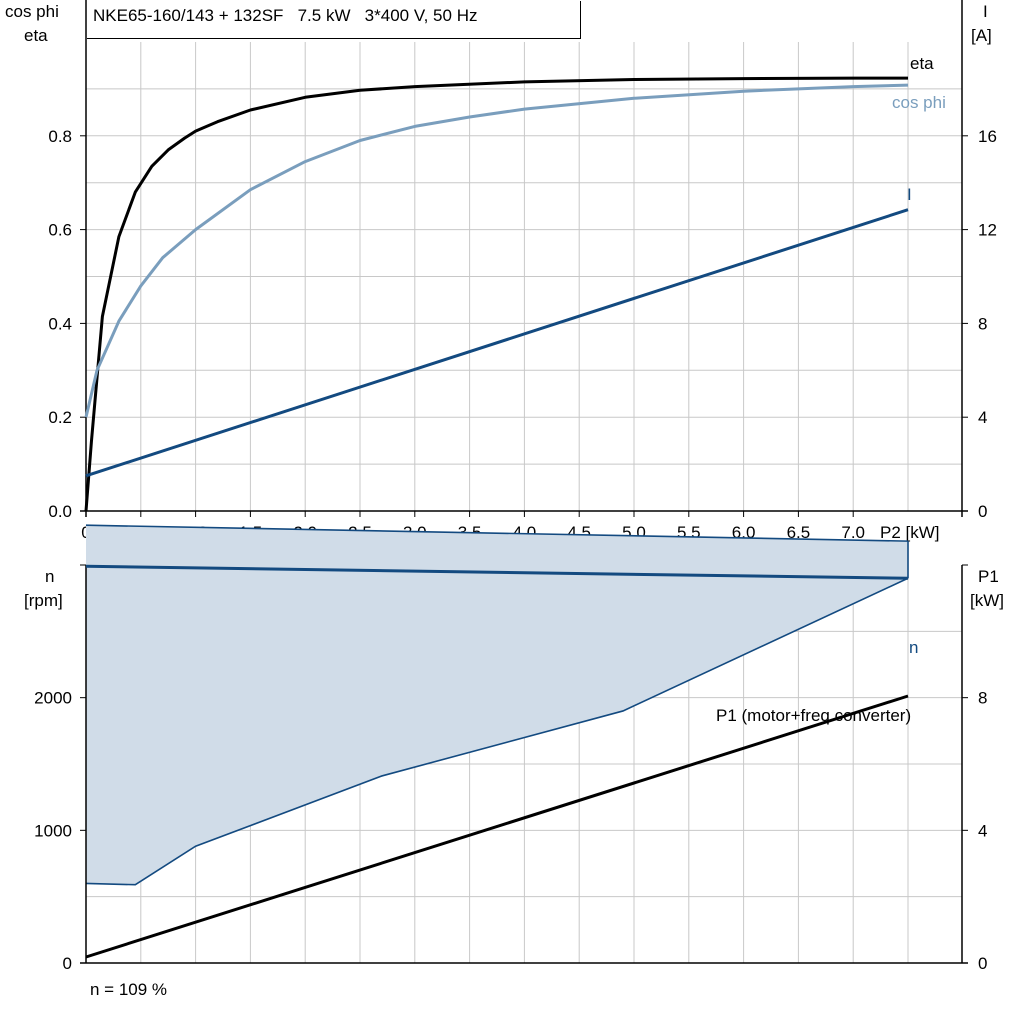 The image size is (1024, 1024). I want to click on y2-tick-label: 12, so click(987, 230).